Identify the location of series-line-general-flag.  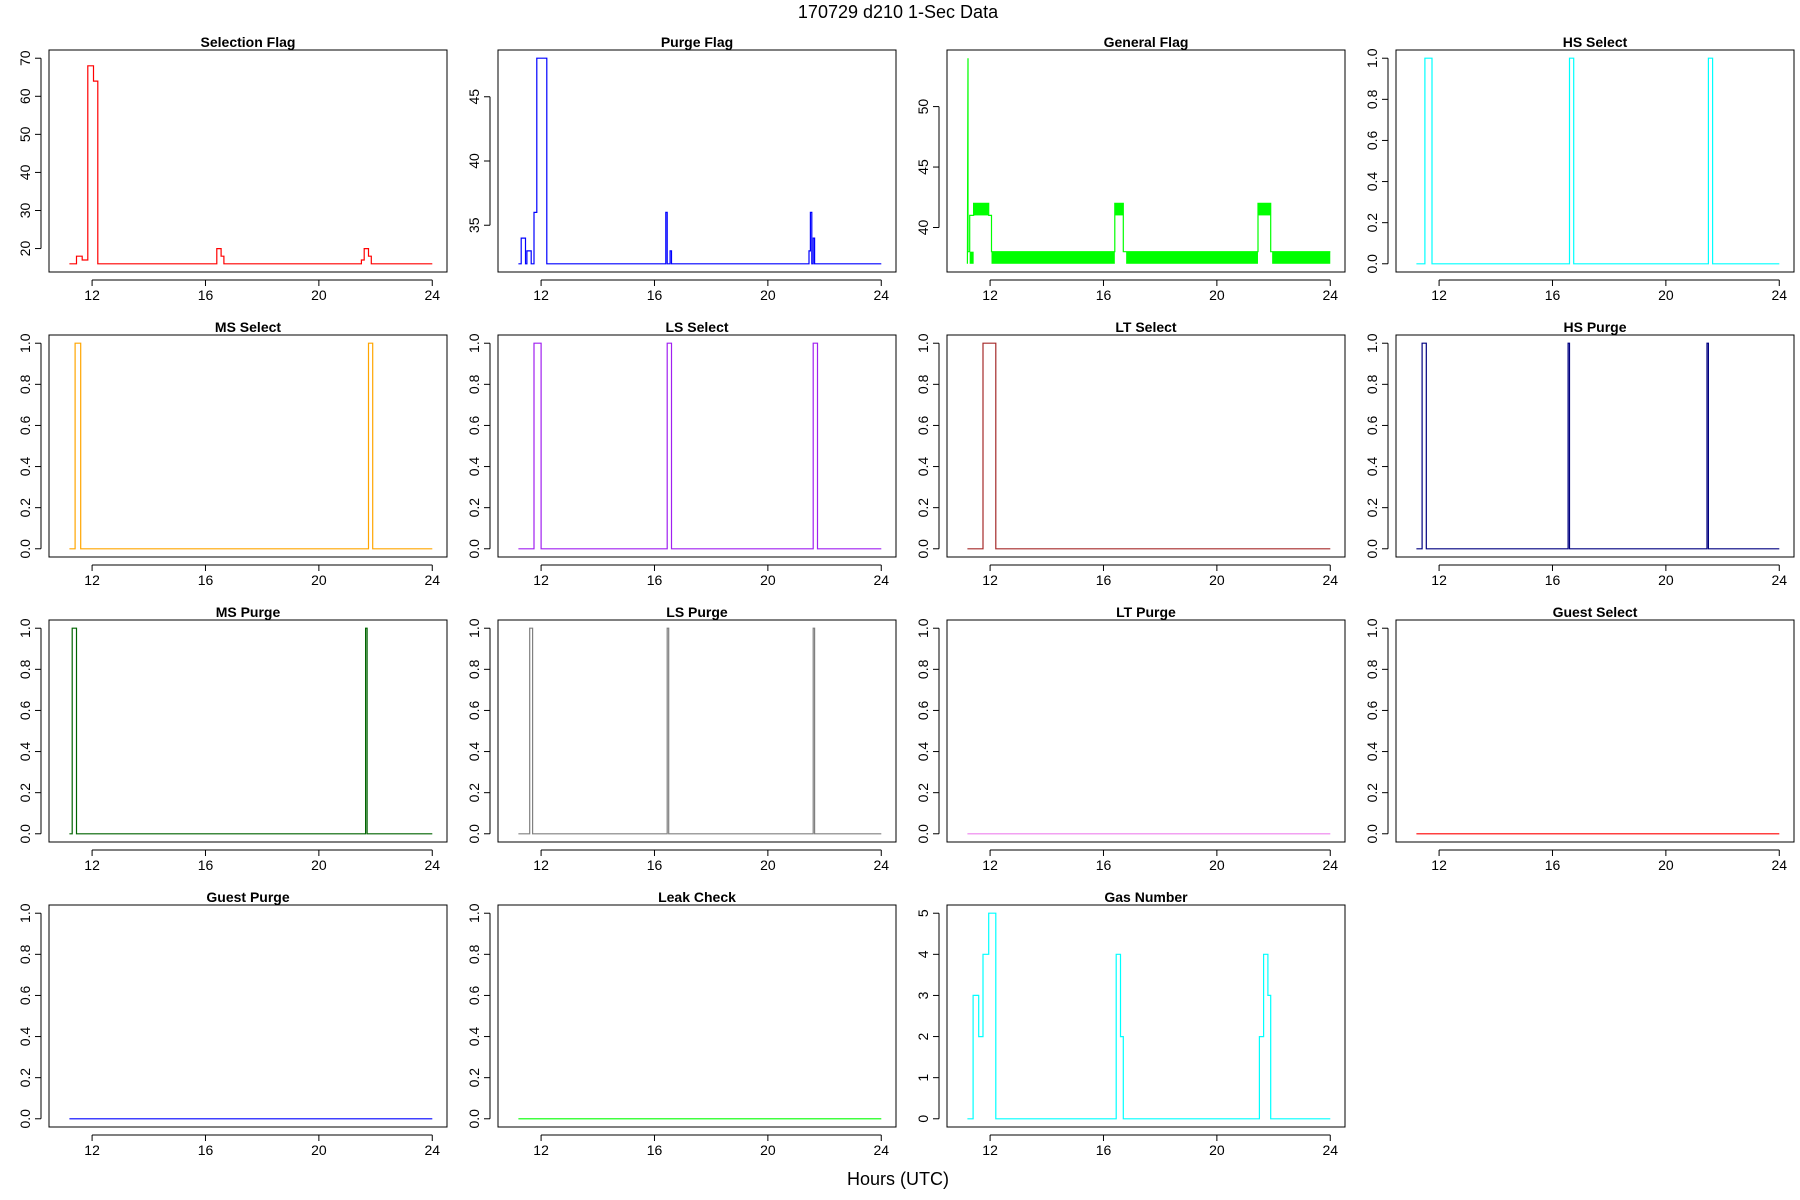
(1148, 161).